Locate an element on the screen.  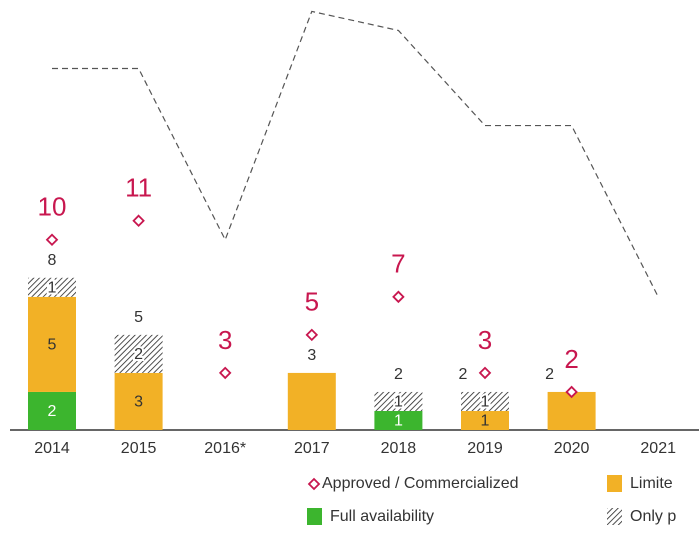
x-tick-label: 2020 is located at coordinates (572, 448).